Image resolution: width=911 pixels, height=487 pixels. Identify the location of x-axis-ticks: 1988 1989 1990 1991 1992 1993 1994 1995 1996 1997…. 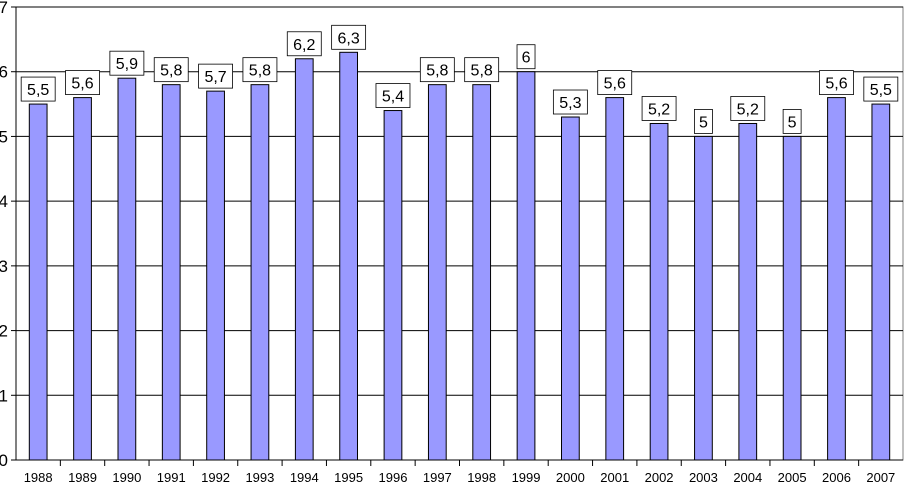
(459, 472).